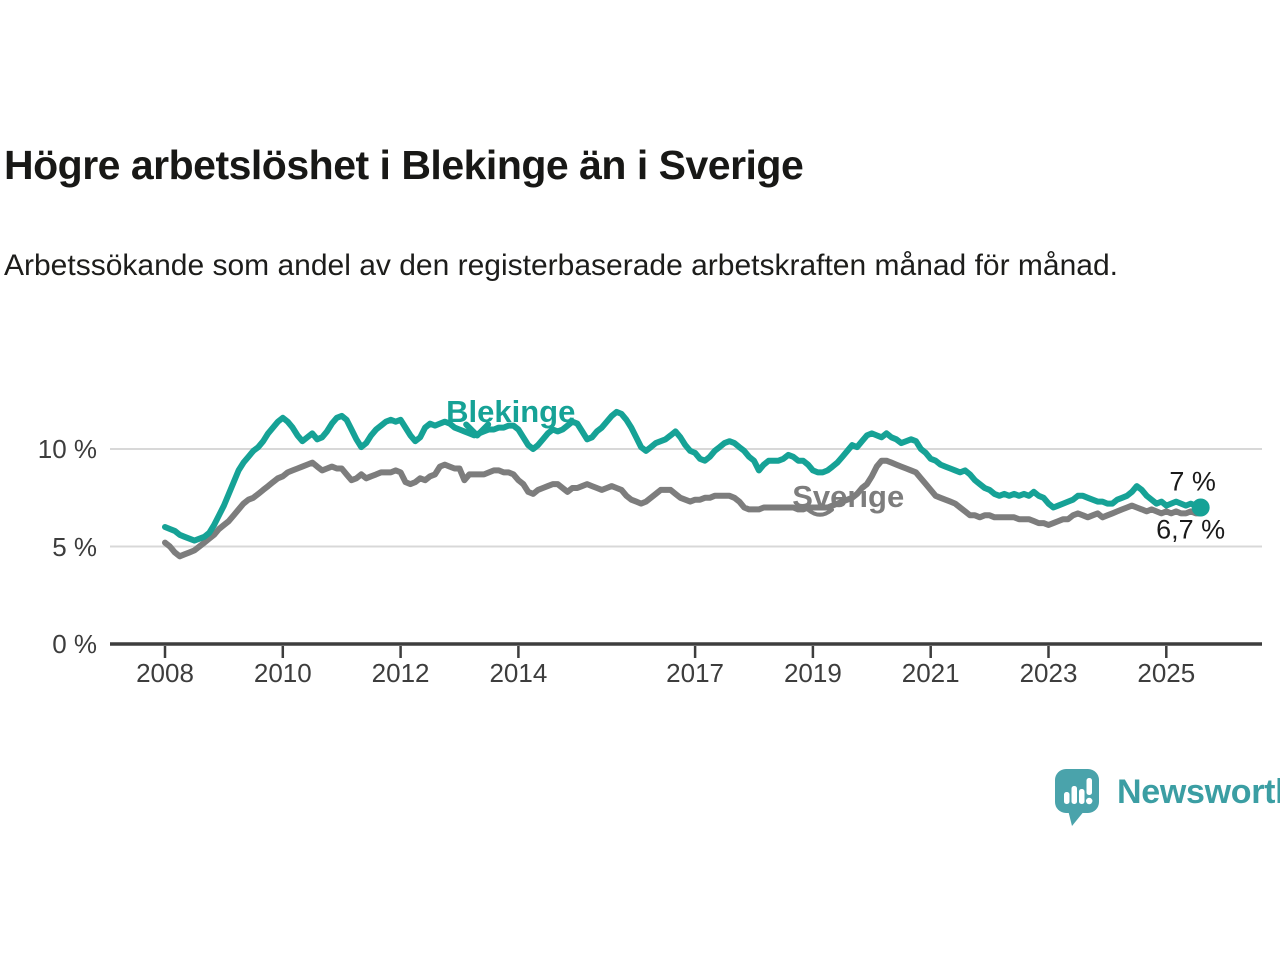  Describe the element at coordinates (819, 512) in the screenshot. I see `series-pointer-sverige` at that location.